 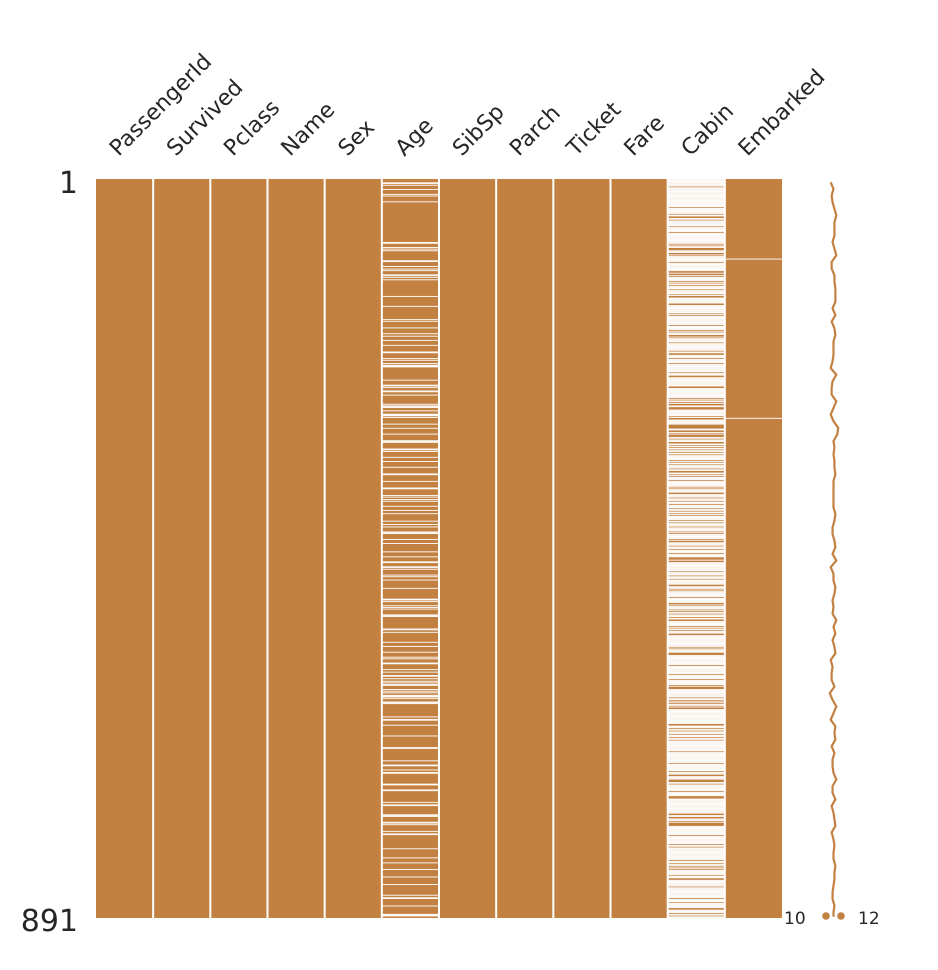 What do you see at coordinates (357, 138) in the screenshot?
I see `column-label-sex: Sex` at bounding box center [357, 138].